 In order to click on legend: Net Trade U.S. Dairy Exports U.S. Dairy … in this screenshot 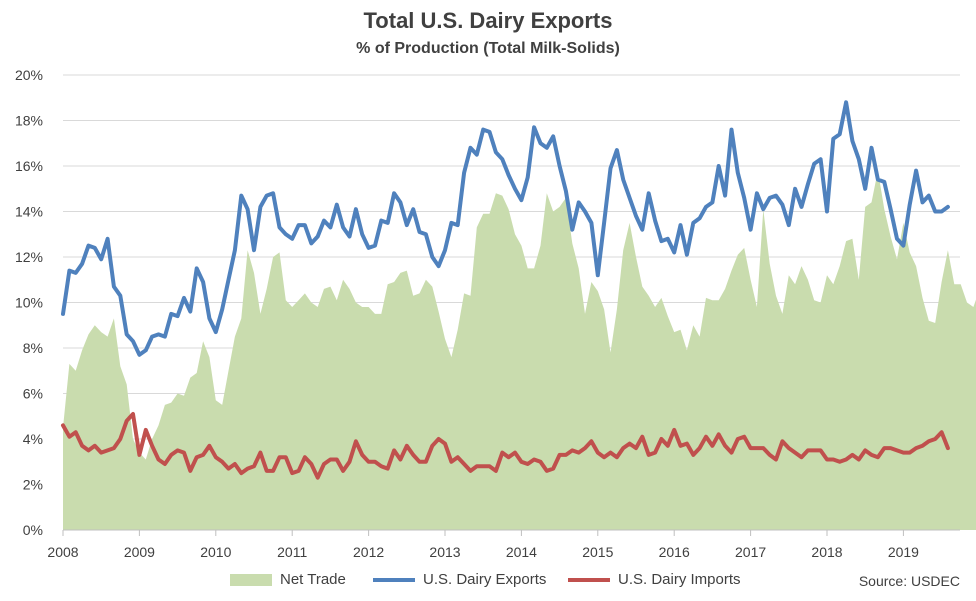, I will do `click(488, 582)`.